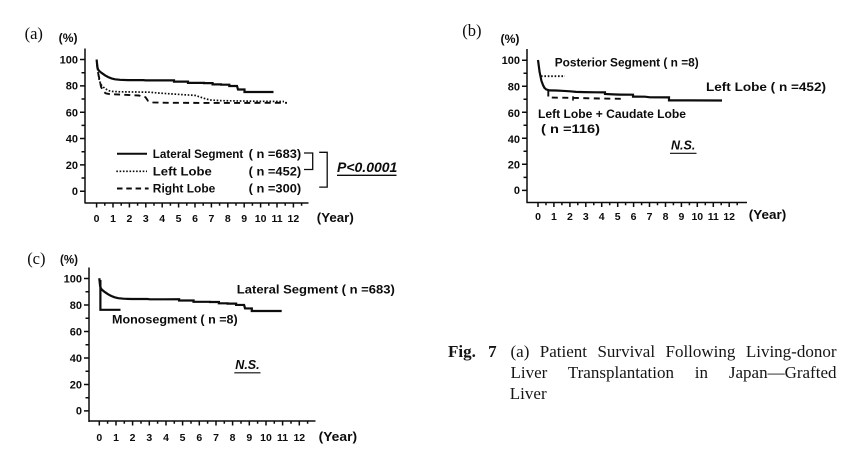  What do you see at coordinates (34, 33) in the screenshot?
I see `svg-text: (a)` at bounding box center [34, 33].